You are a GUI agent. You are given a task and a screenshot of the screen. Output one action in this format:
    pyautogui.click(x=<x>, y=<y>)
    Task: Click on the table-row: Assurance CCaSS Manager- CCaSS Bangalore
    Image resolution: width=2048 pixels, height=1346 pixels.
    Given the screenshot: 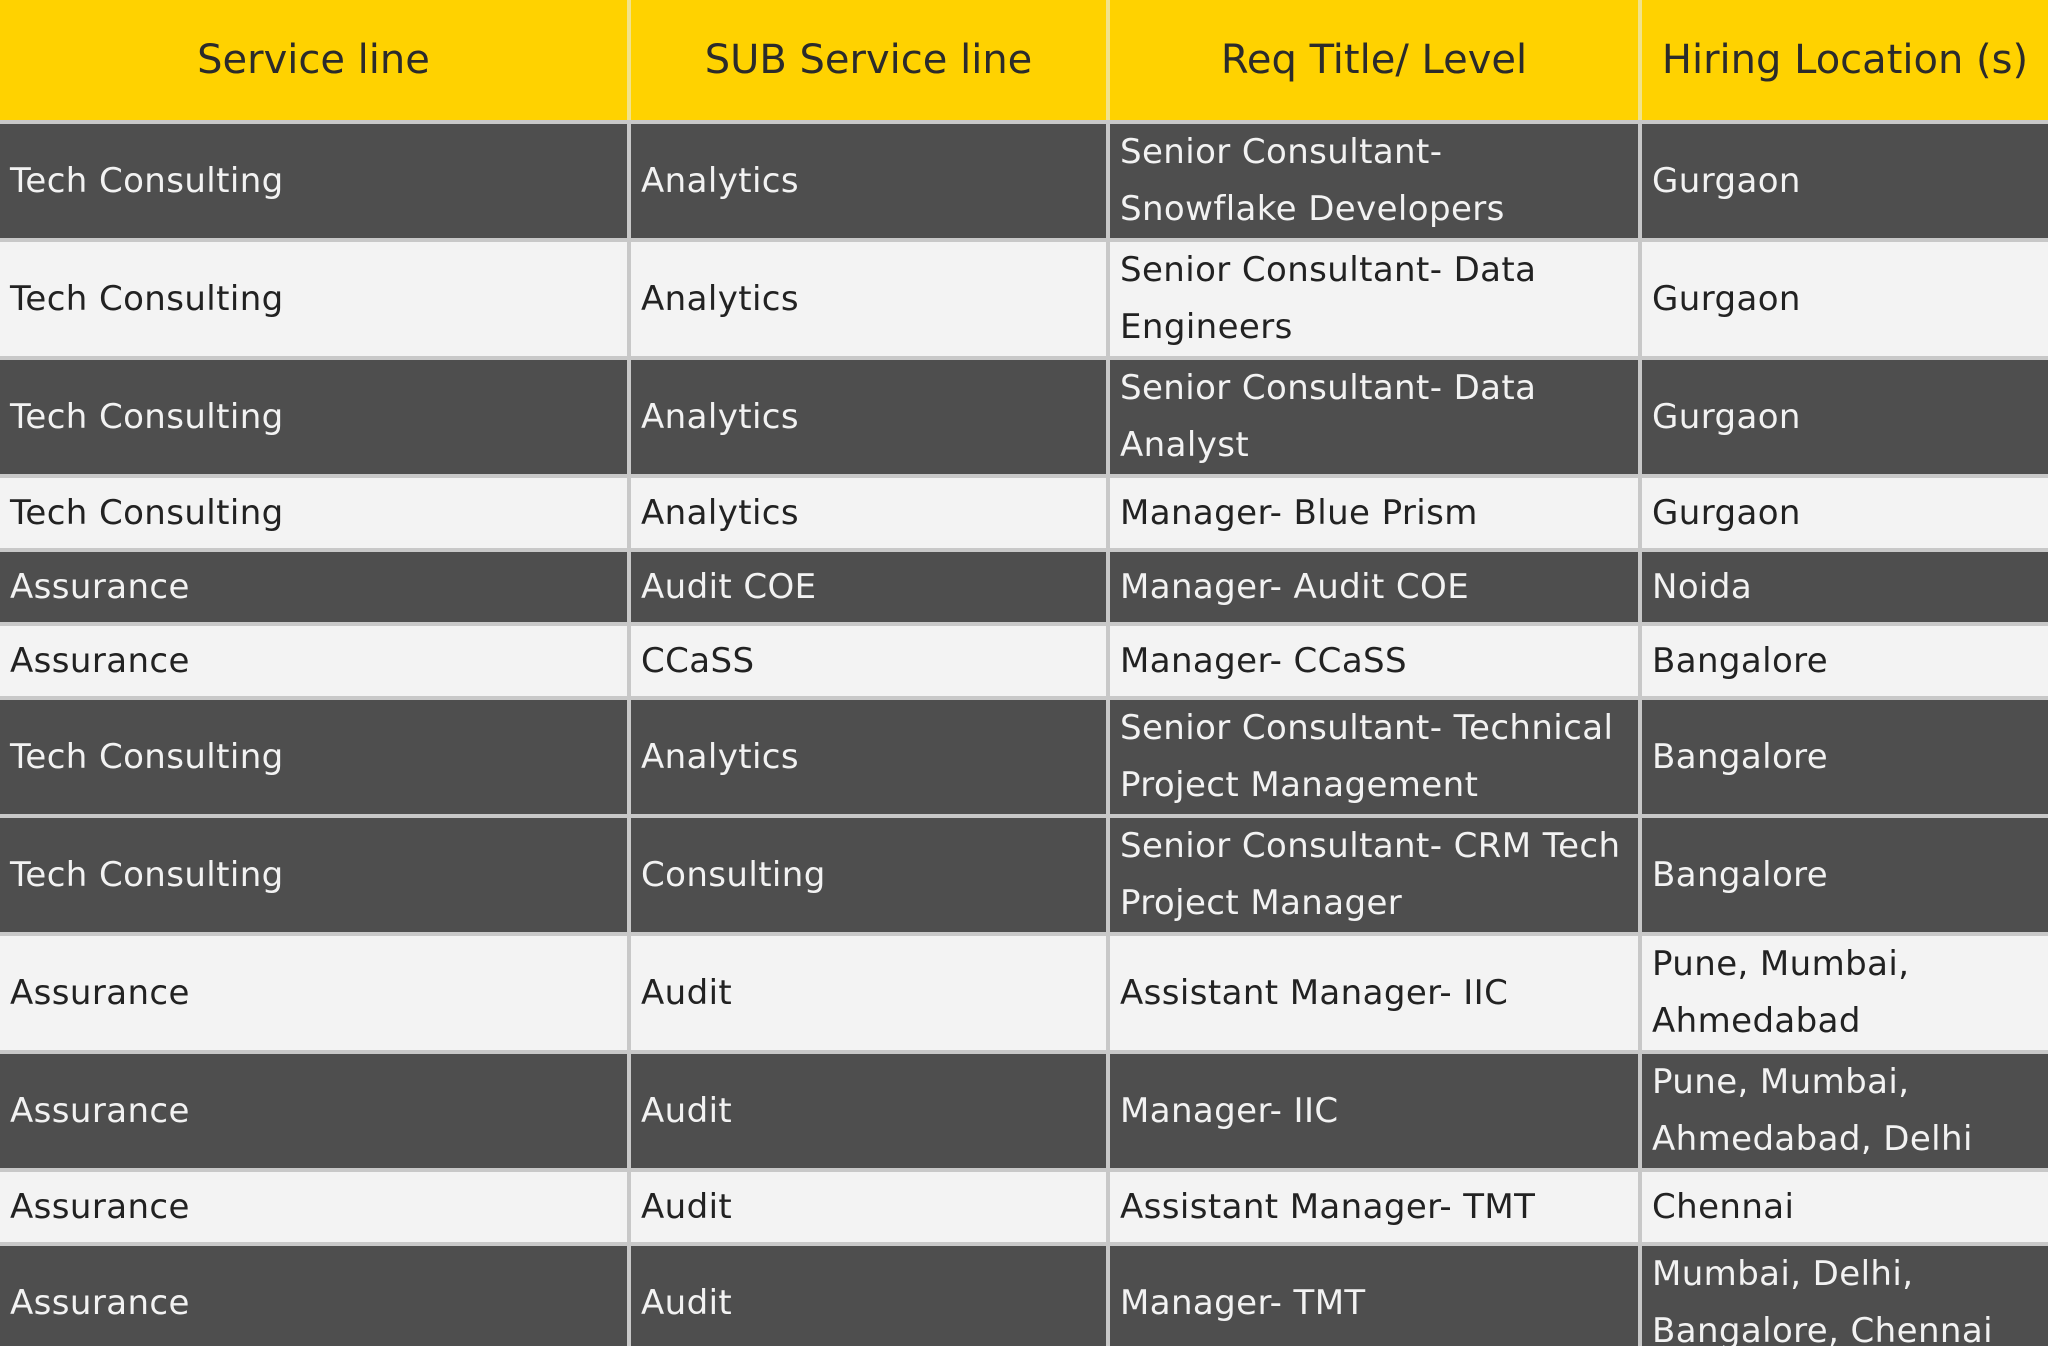 What is the action you would take?
    pyautogui.click(x=1024, y=662)
    